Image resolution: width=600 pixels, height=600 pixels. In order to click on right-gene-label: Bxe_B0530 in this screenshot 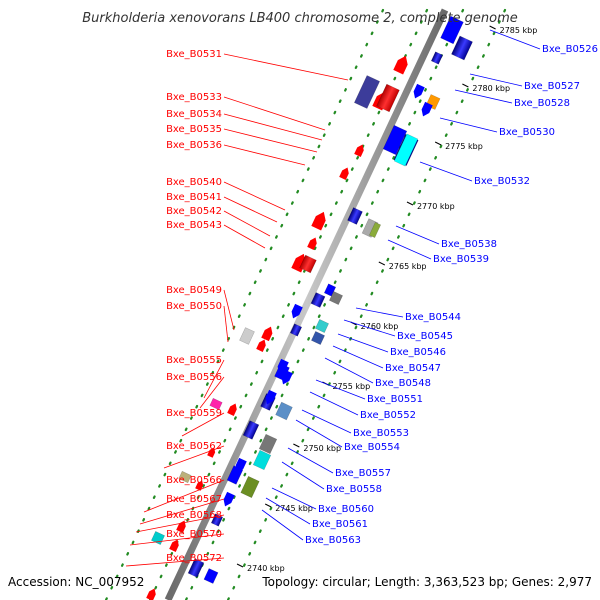, I will do `click(527, 132)`.